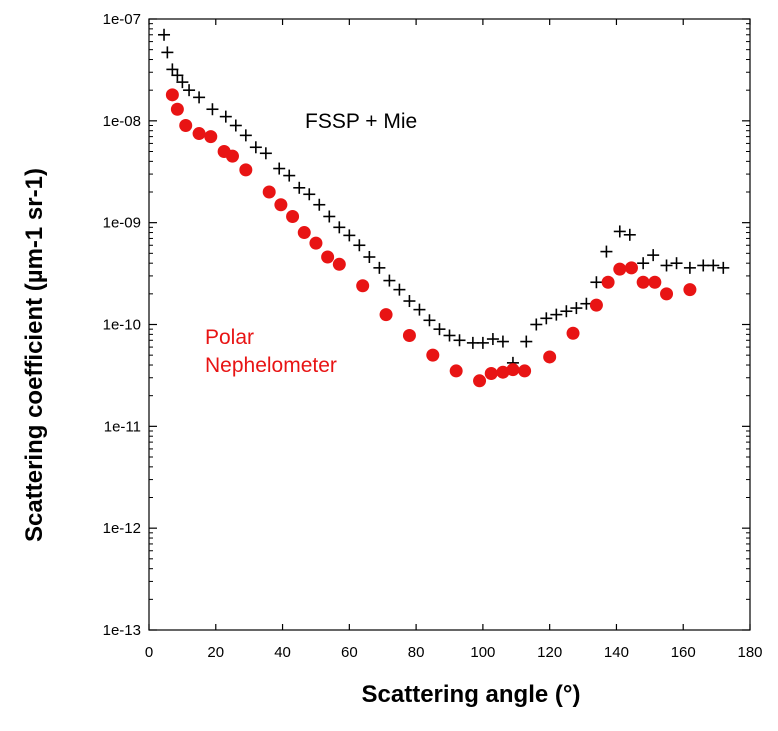 This screenshot has height=731, width=778. I want to click on x-tick-label: 120, so click(549, 652).